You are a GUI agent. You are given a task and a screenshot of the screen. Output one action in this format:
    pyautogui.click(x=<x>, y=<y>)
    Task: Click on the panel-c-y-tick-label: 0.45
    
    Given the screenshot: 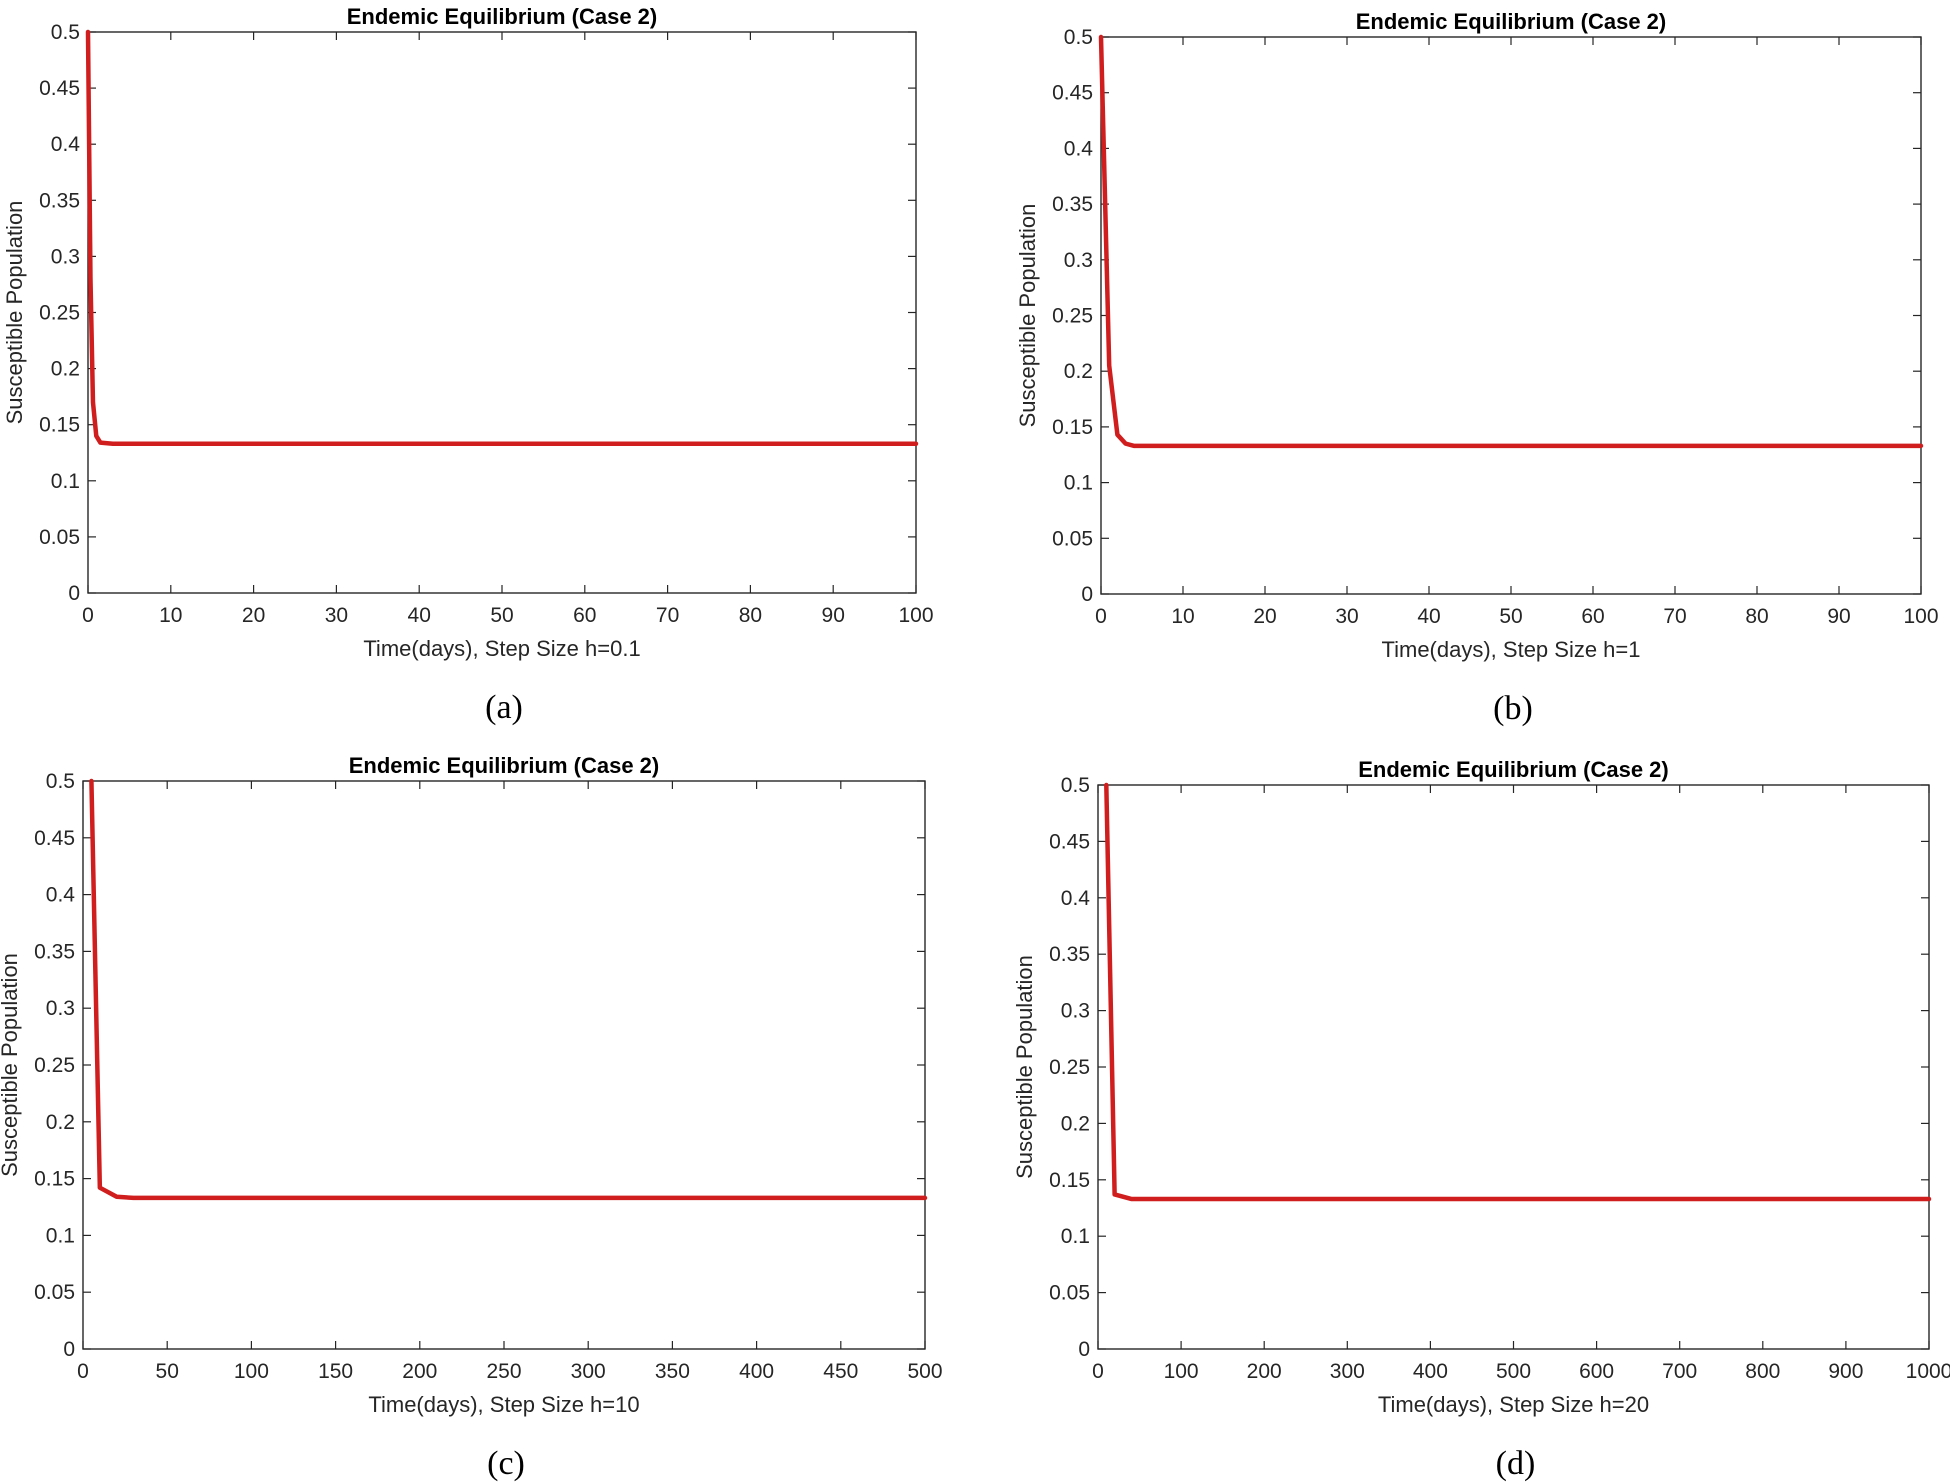 What is the action you would take?
    pyautogui.click(x=54, y=838)
    